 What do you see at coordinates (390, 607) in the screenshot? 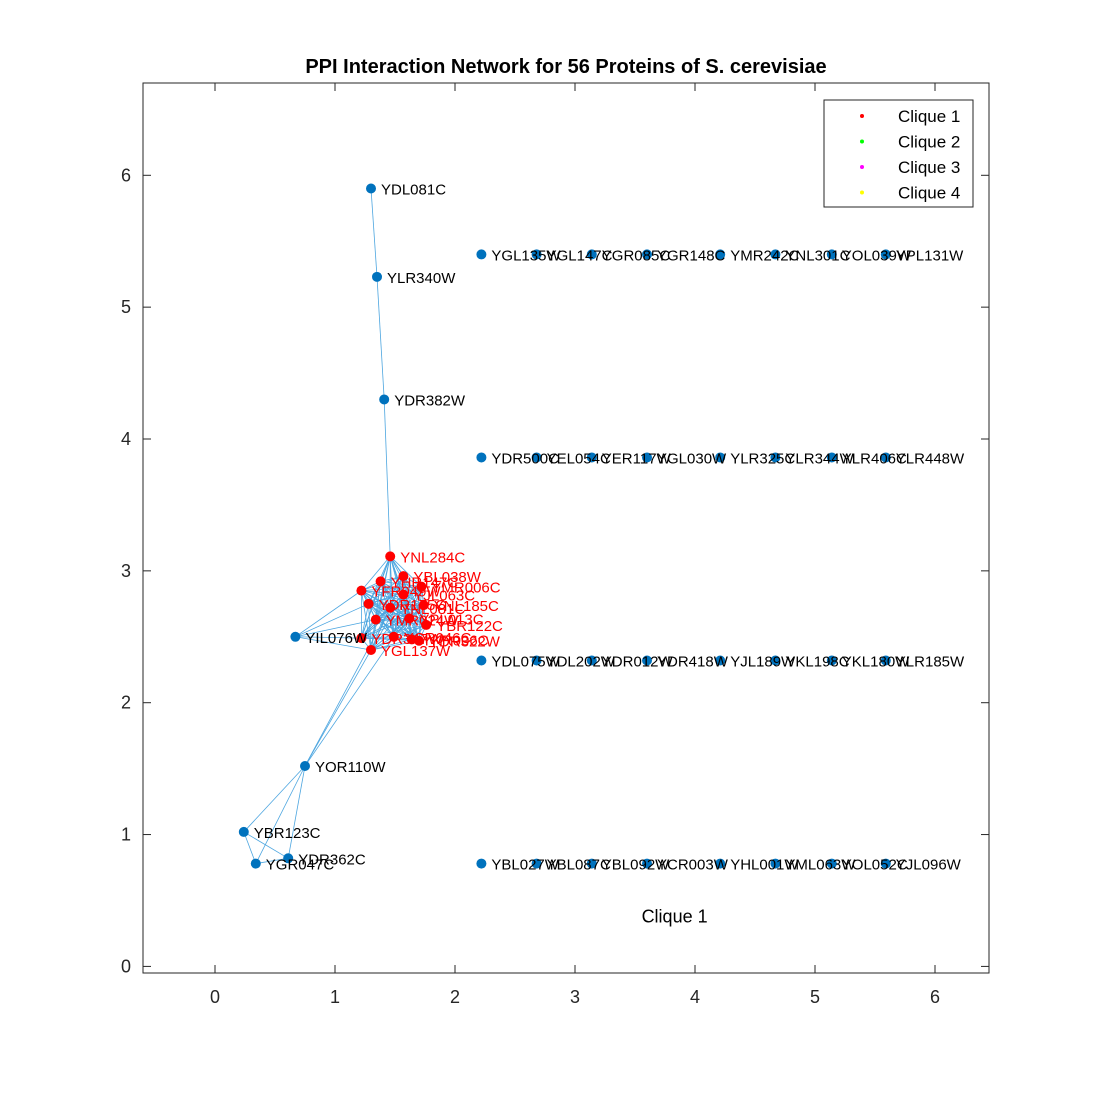
I see `node-ynl081c` at bounding box center [390, 607].